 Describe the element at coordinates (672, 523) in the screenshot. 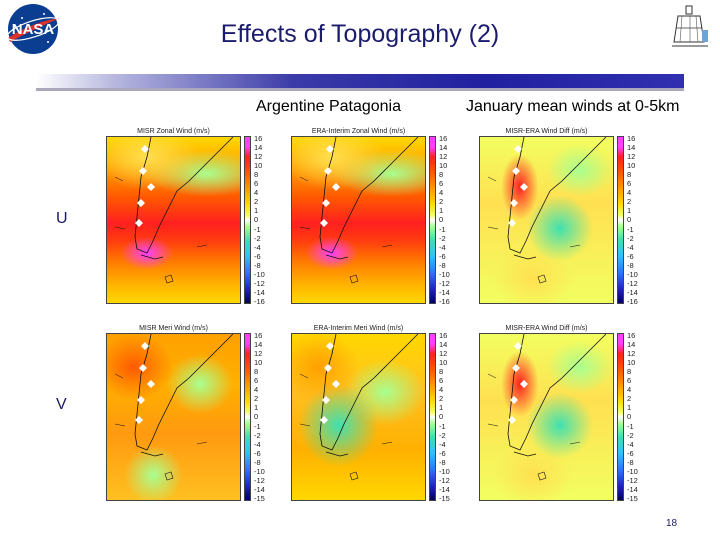

I see `page-number: 18` at that location.